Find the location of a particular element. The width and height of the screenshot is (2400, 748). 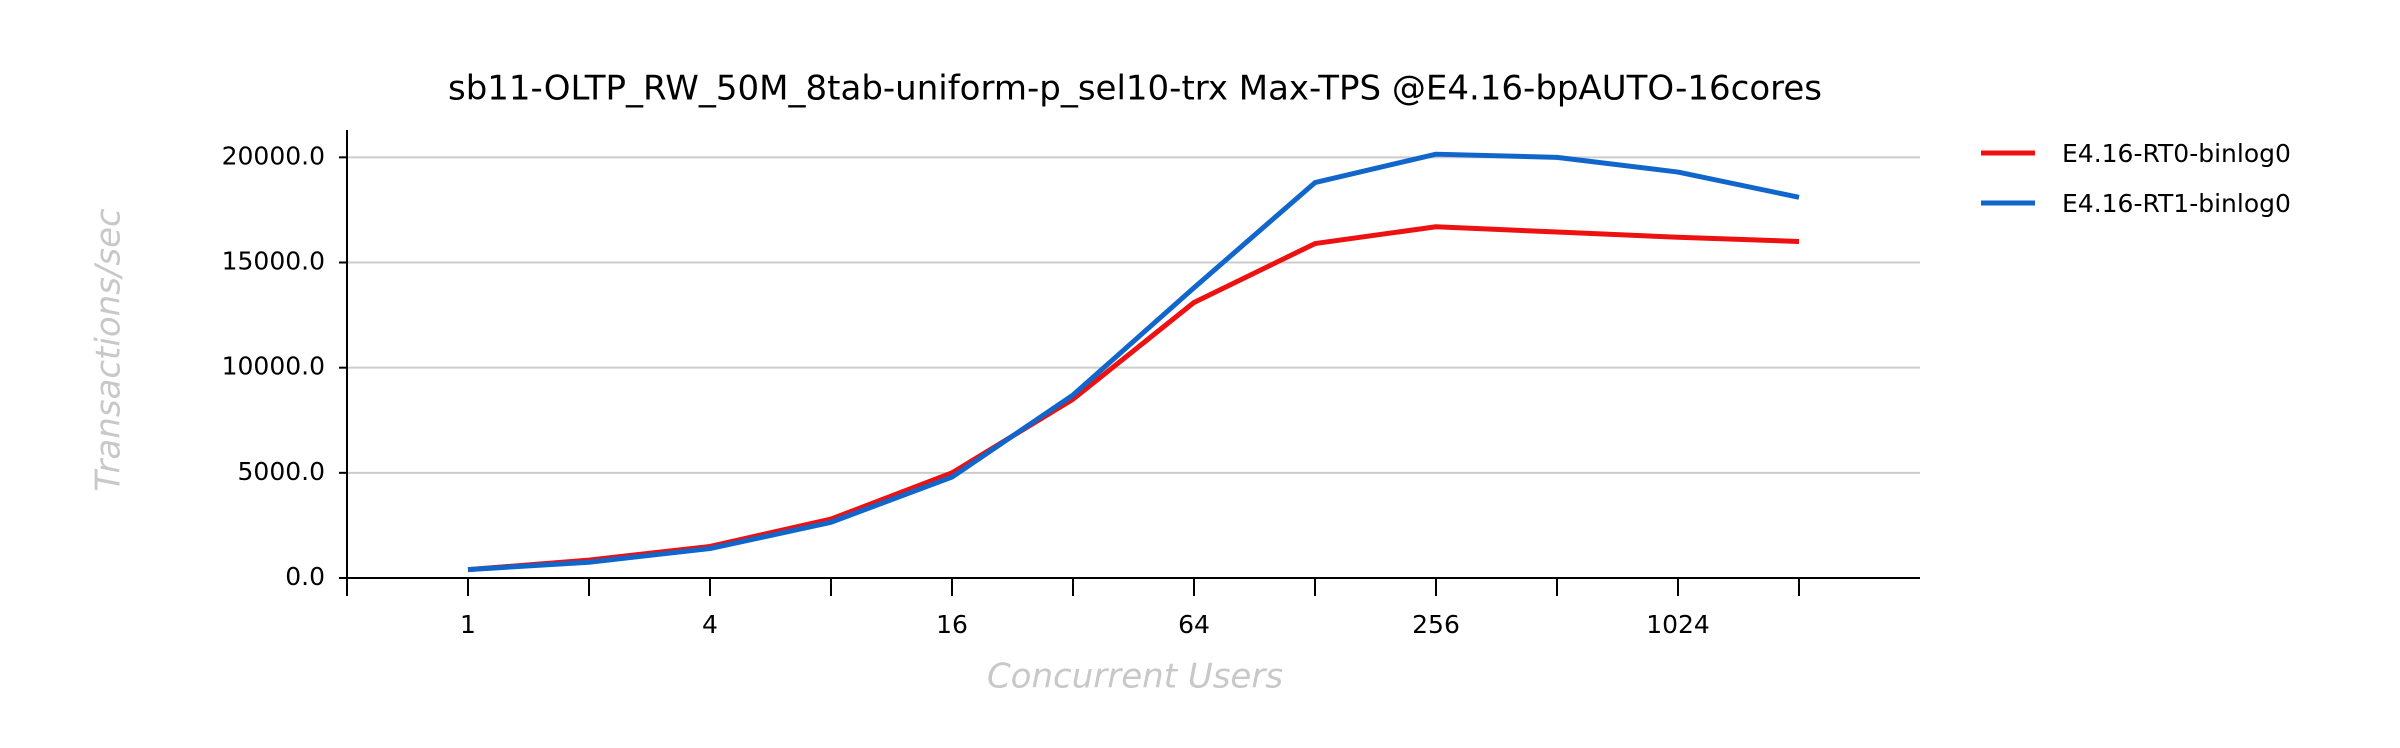

y-tick-label: 20000.0 is located at coordinates (273, 155).